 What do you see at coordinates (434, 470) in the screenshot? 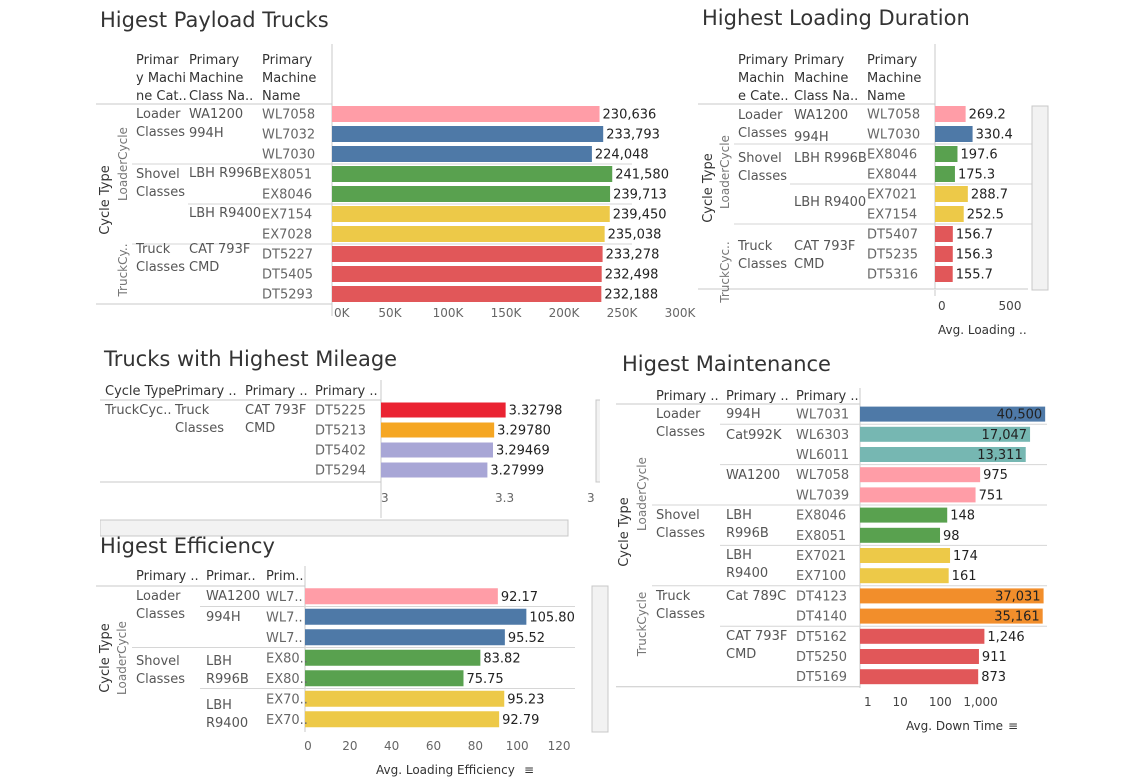
I see `bar-DT5294` at bounding box center [434, 470].